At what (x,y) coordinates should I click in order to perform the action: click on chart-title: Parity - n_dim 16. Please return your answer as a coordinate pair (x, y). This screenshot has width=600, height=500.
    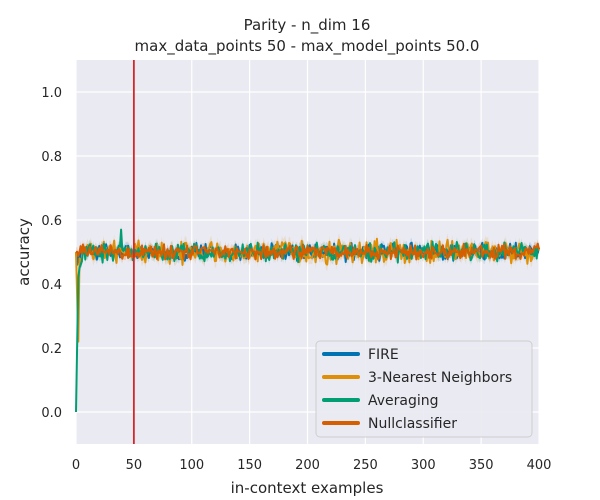
    Looking at the image, I should click on (307, 25).